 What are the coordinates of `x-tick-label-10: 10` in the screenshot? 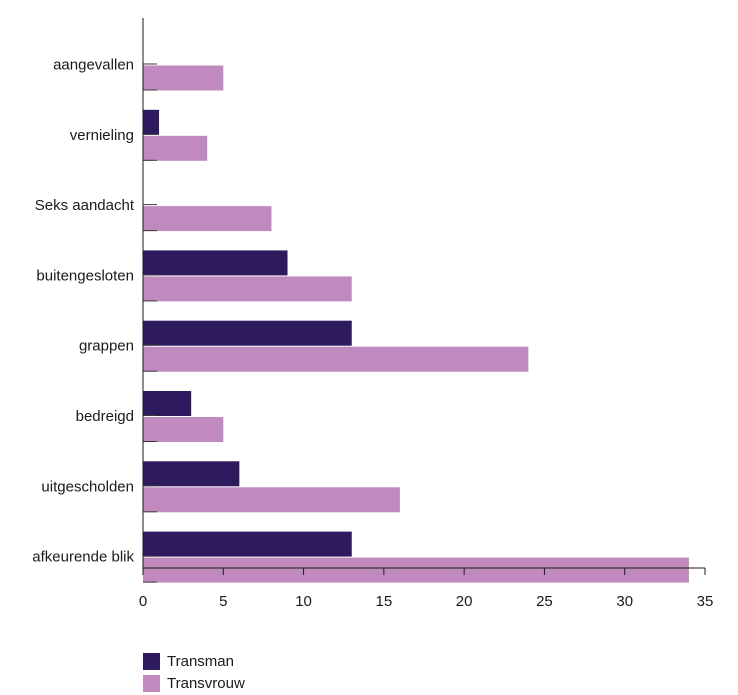 It's located at (303, 601).